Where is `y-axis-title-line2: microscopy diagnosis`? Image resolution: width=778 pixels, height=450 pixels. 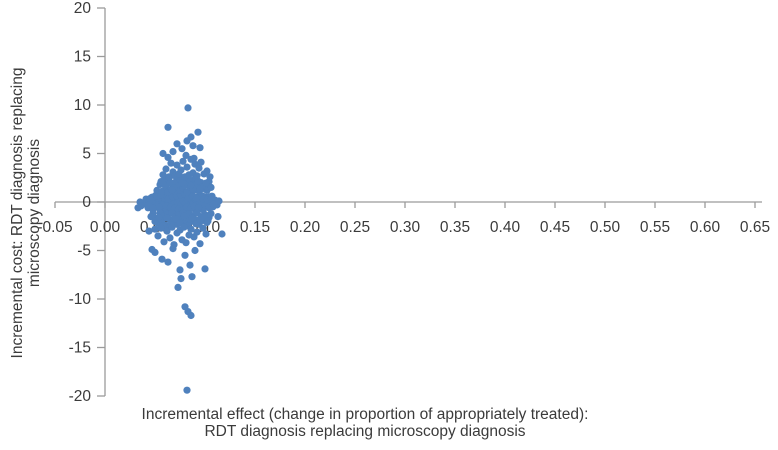 y-axis-title-line2: microscopy diagnosis is located at coordinates (34, 213).